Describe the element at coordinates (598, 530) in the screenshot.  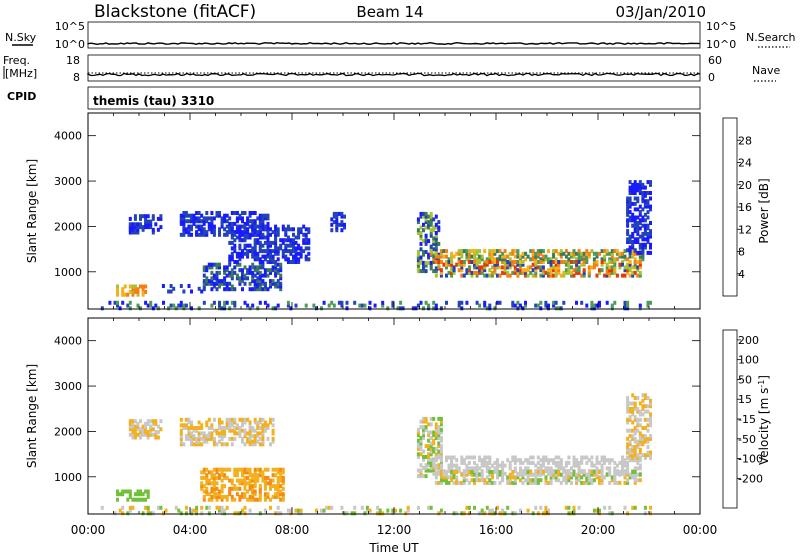
I see `x-tick-label: 20:00` at that location.